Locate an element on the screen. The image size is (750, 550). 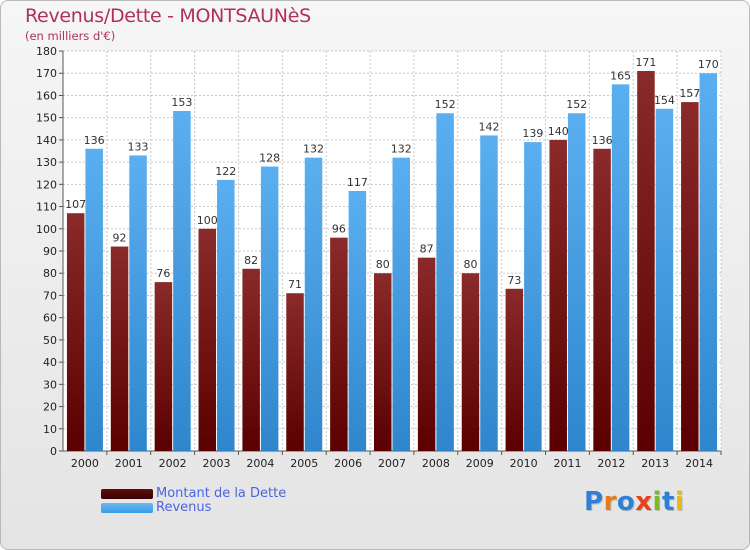
x-tick-label: 2014 is located at coordinates (699, 463).